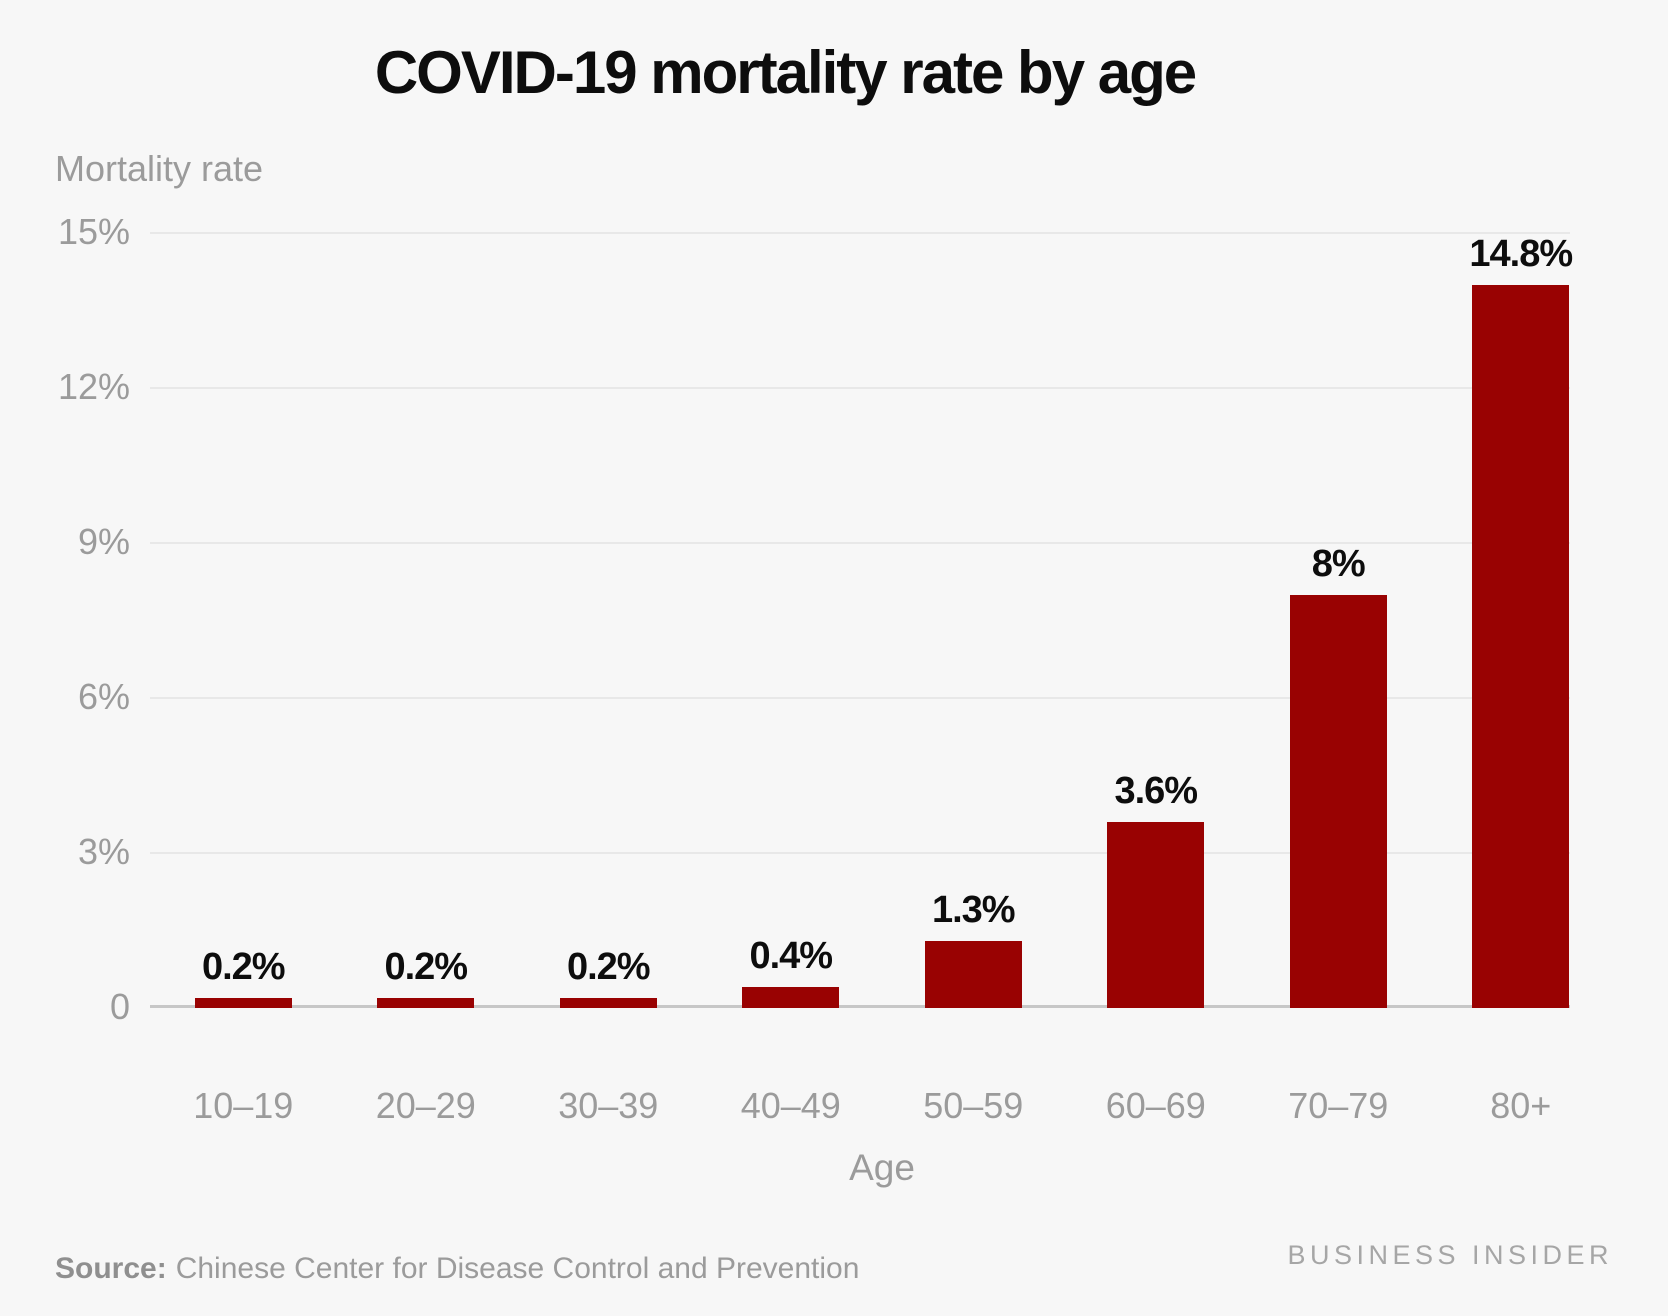 Image resolution: width=1668 pixels, height=1316 pixels. Describe the element at coordinates (1521, 646) in the screenshot. I see `bar-80+` at that location.